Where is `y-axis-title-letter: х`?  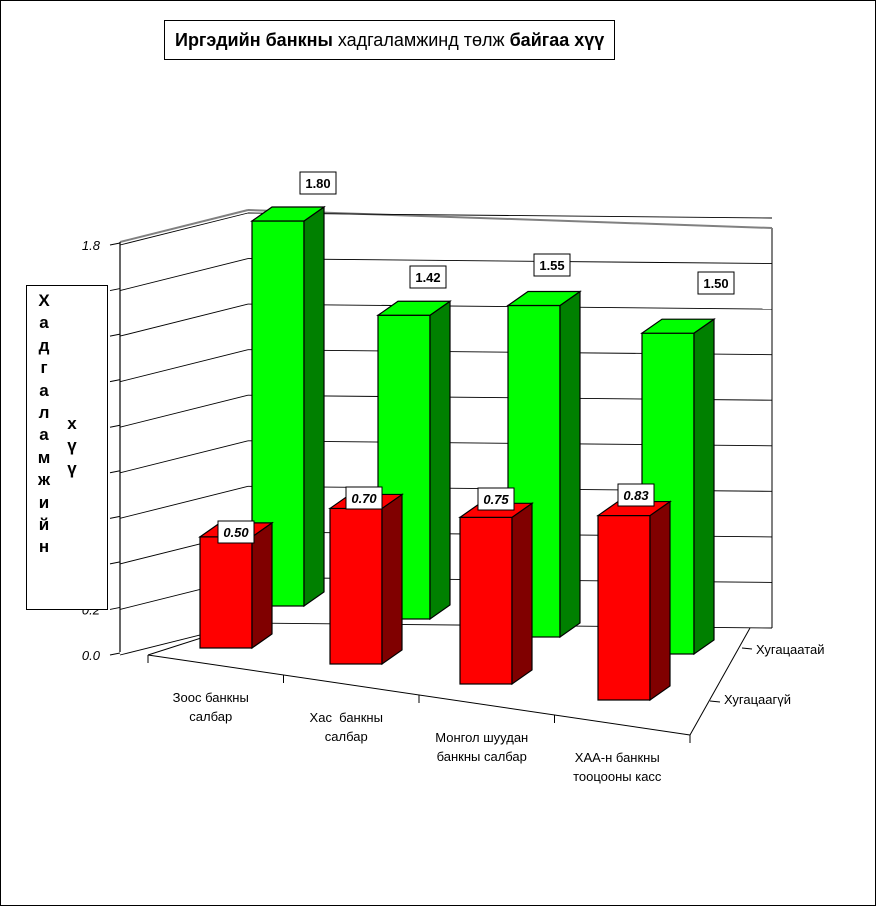
y-axis-title-letter: х is located at coordinates (72, 423).